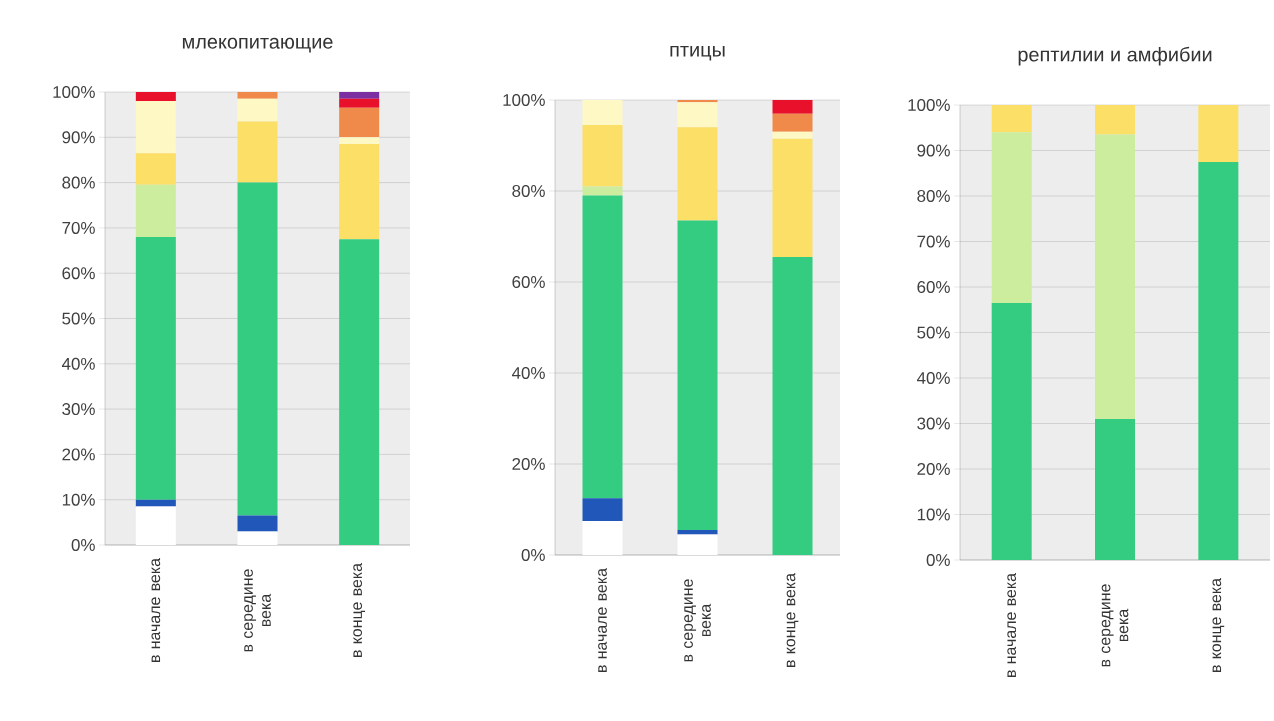 This screenshot has width=1274, height=721. I want to click on chart-title: птицы, so click(697, 53).